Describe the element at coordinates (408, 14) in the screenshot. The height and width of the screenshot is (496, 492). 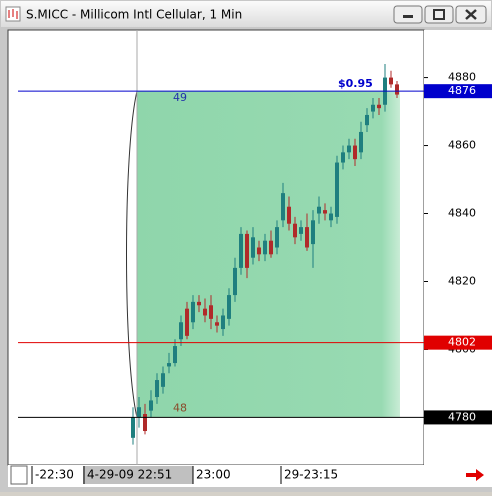
I see `minimize-button` at that location.